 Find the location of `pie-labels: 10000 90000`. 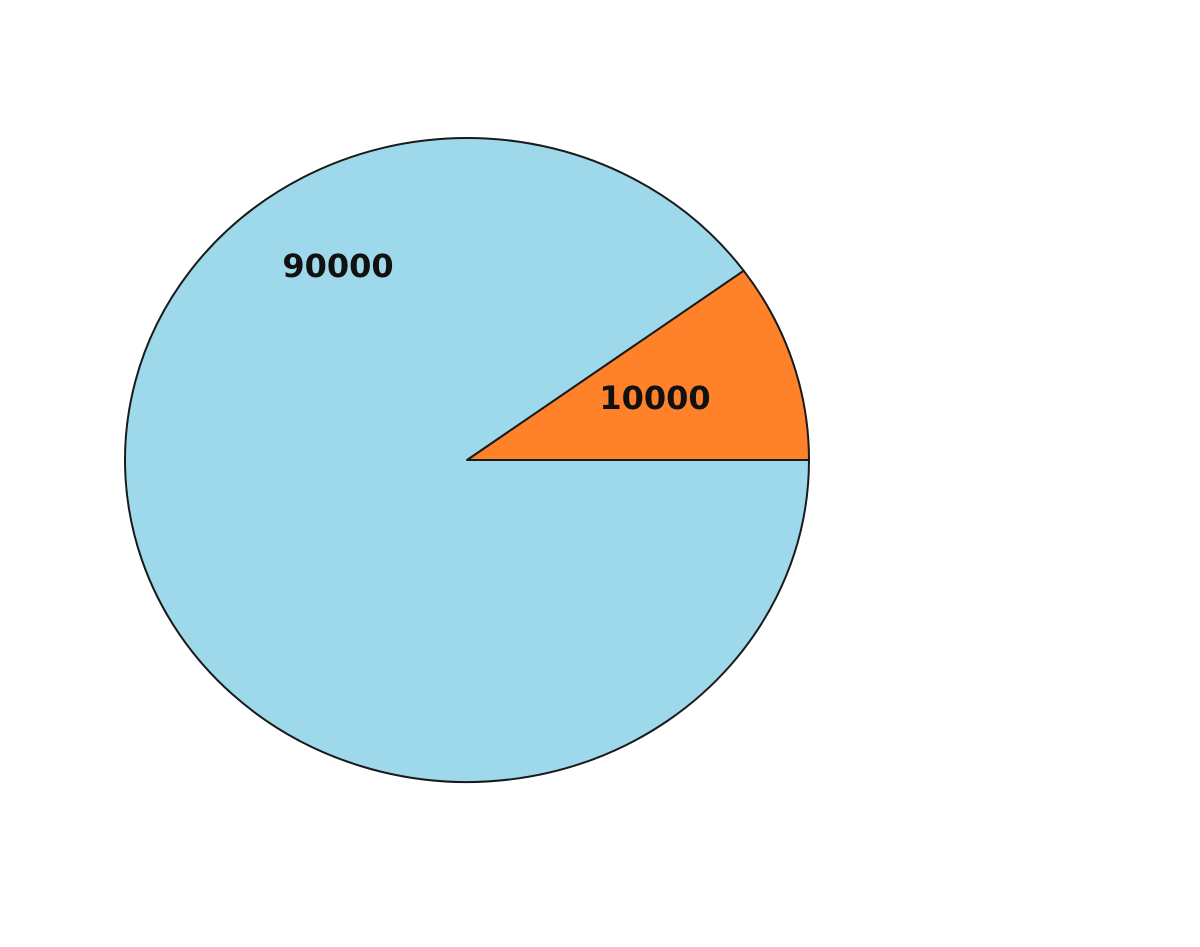

pie-labels: 10000 90000 is located at coordinates (496, 332).